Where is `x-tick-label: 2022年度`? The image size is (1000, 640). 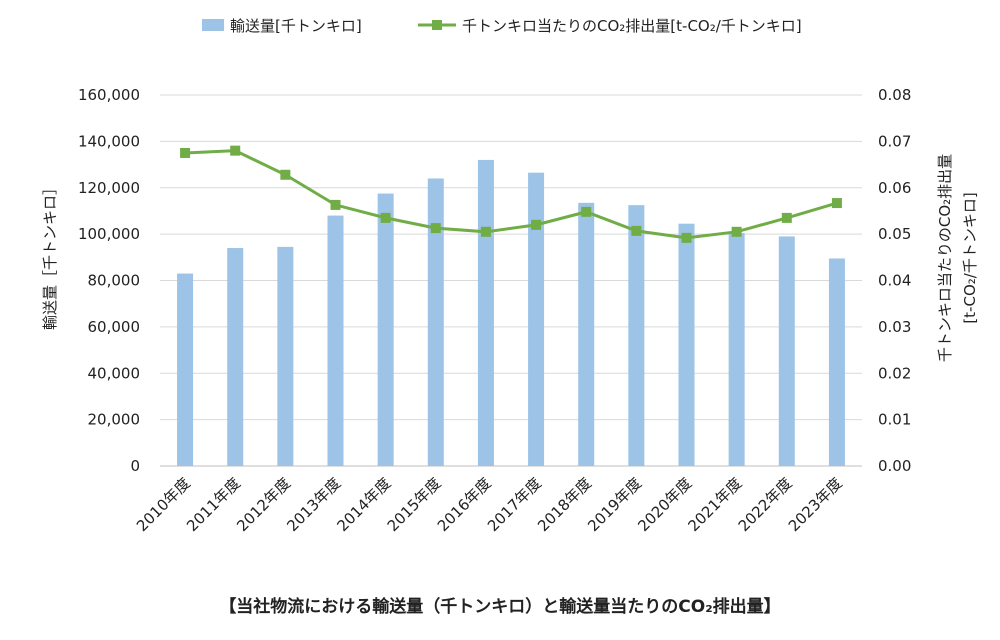 x-tick-label: 2022年度 is located at coordinates (765, 504).